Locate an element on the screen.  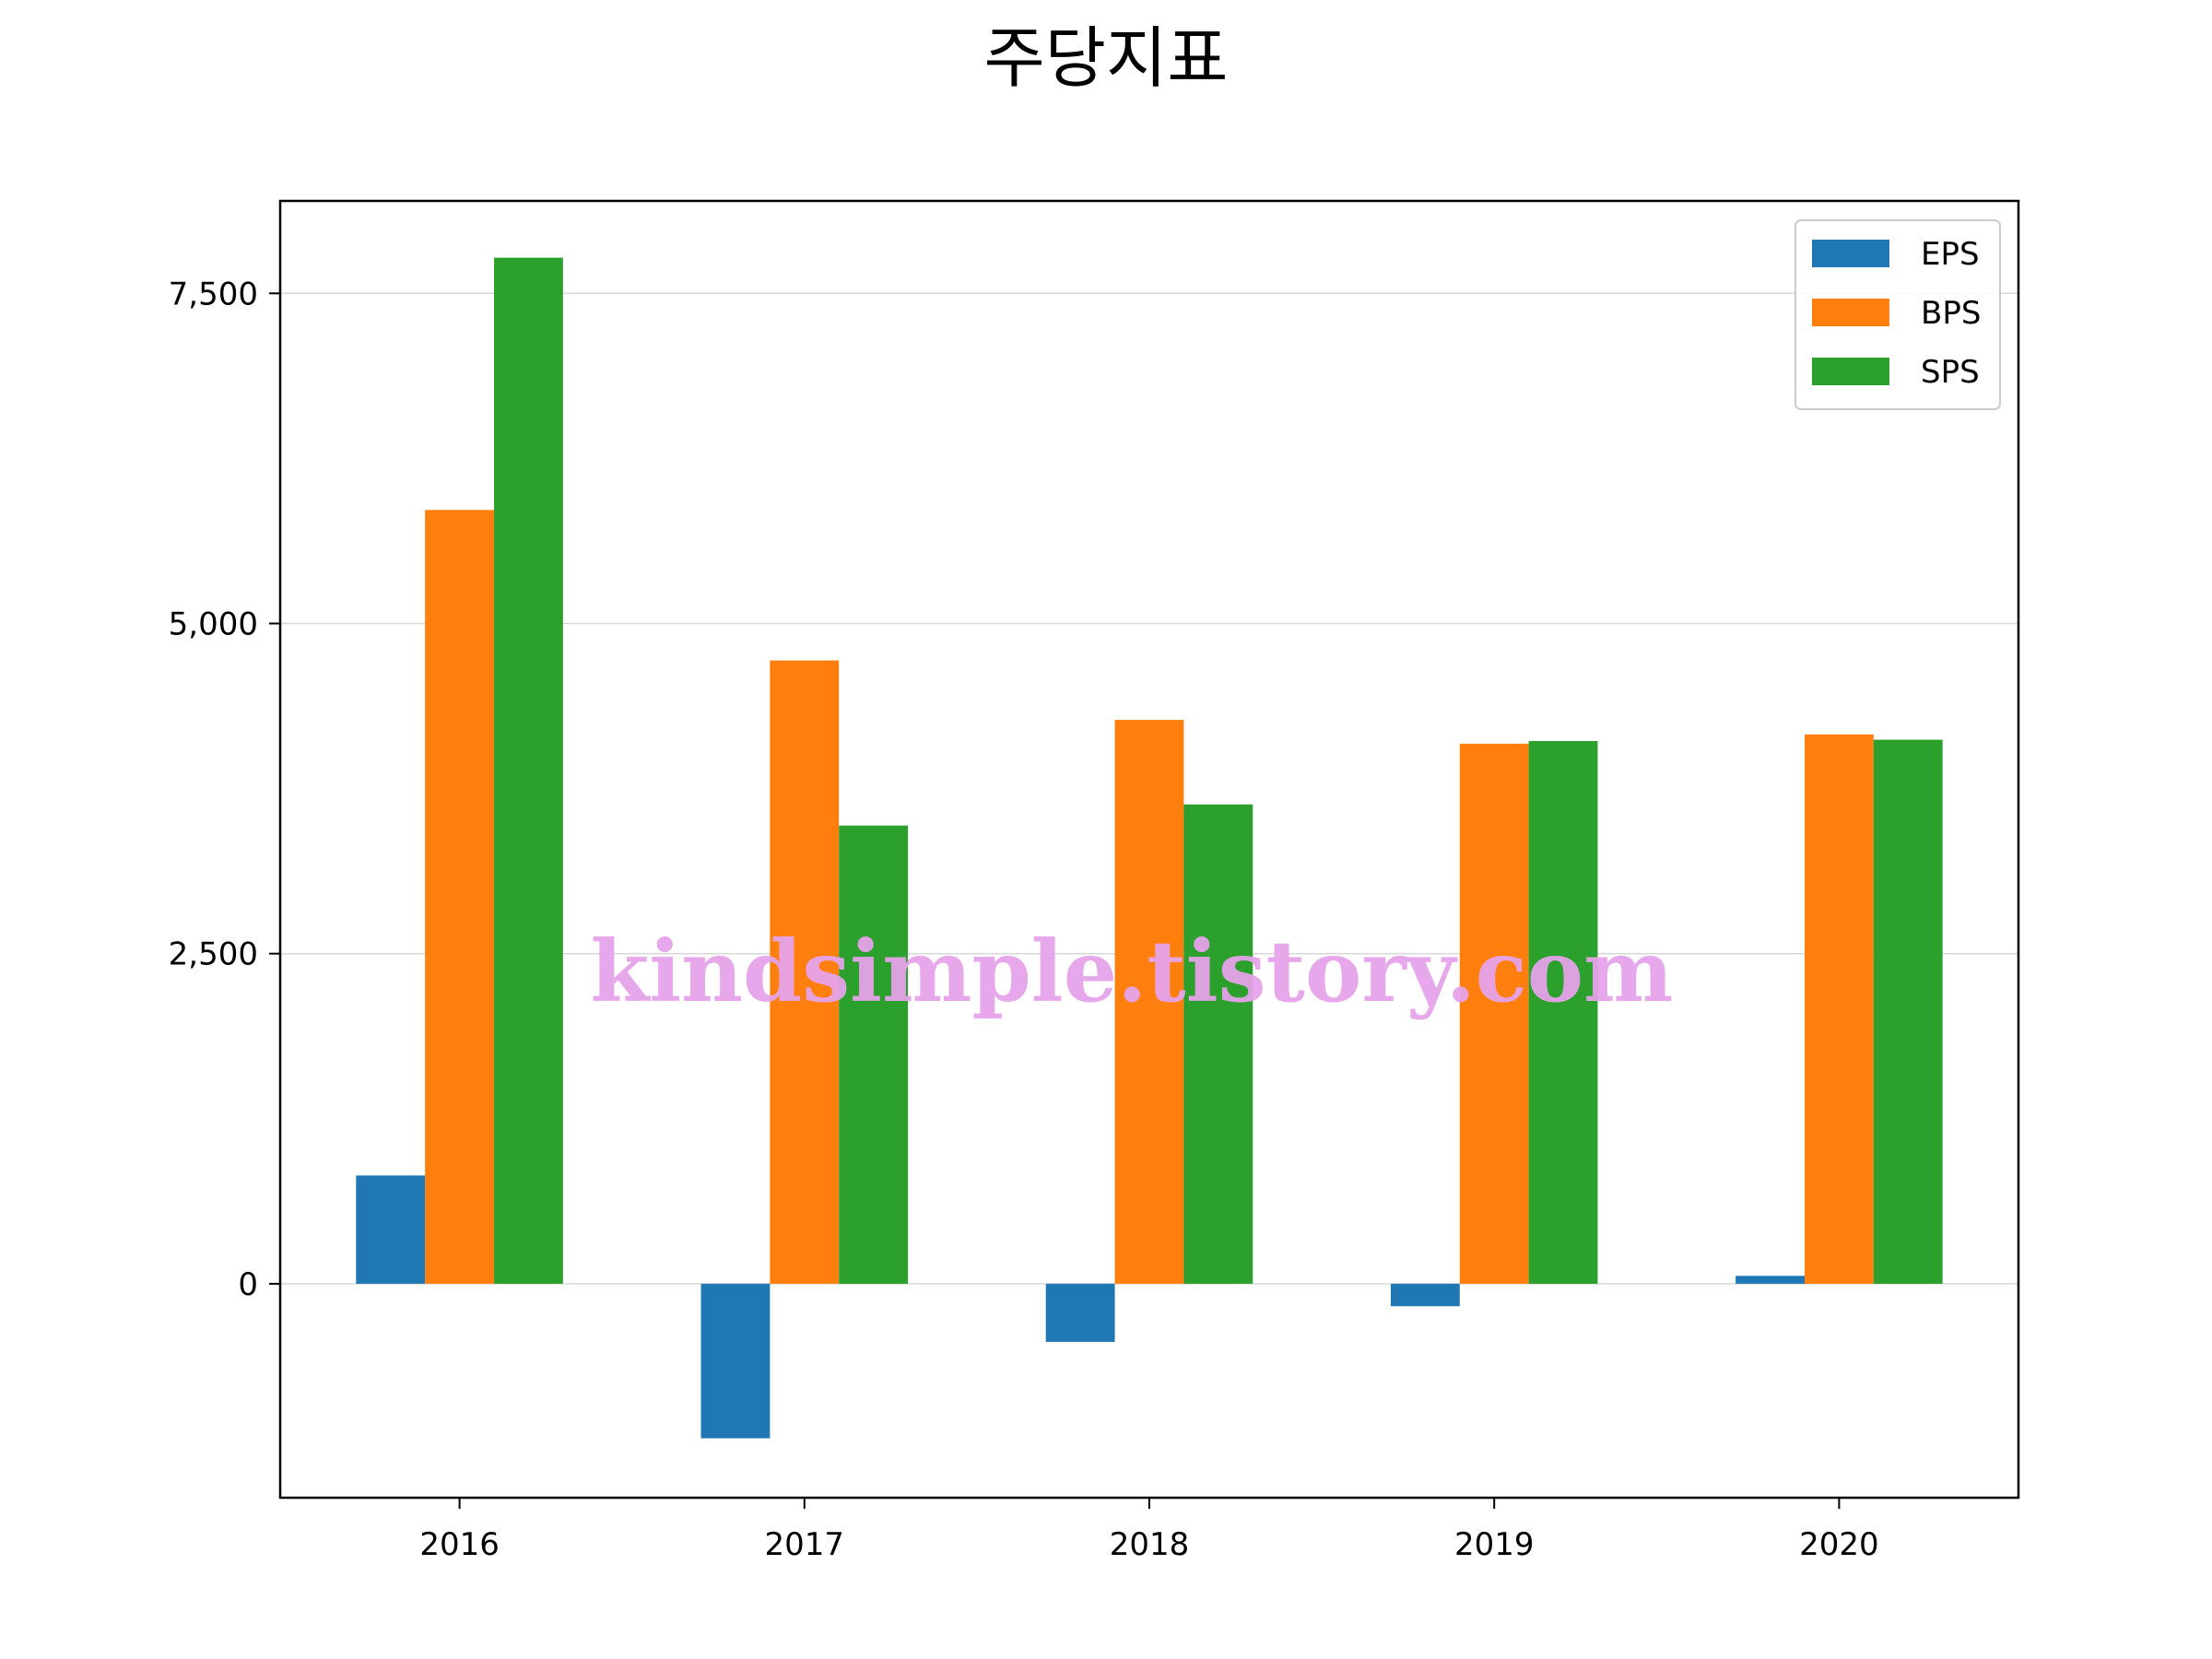
legend: EPS BPS SPS is located at coordinates (1897, 314).